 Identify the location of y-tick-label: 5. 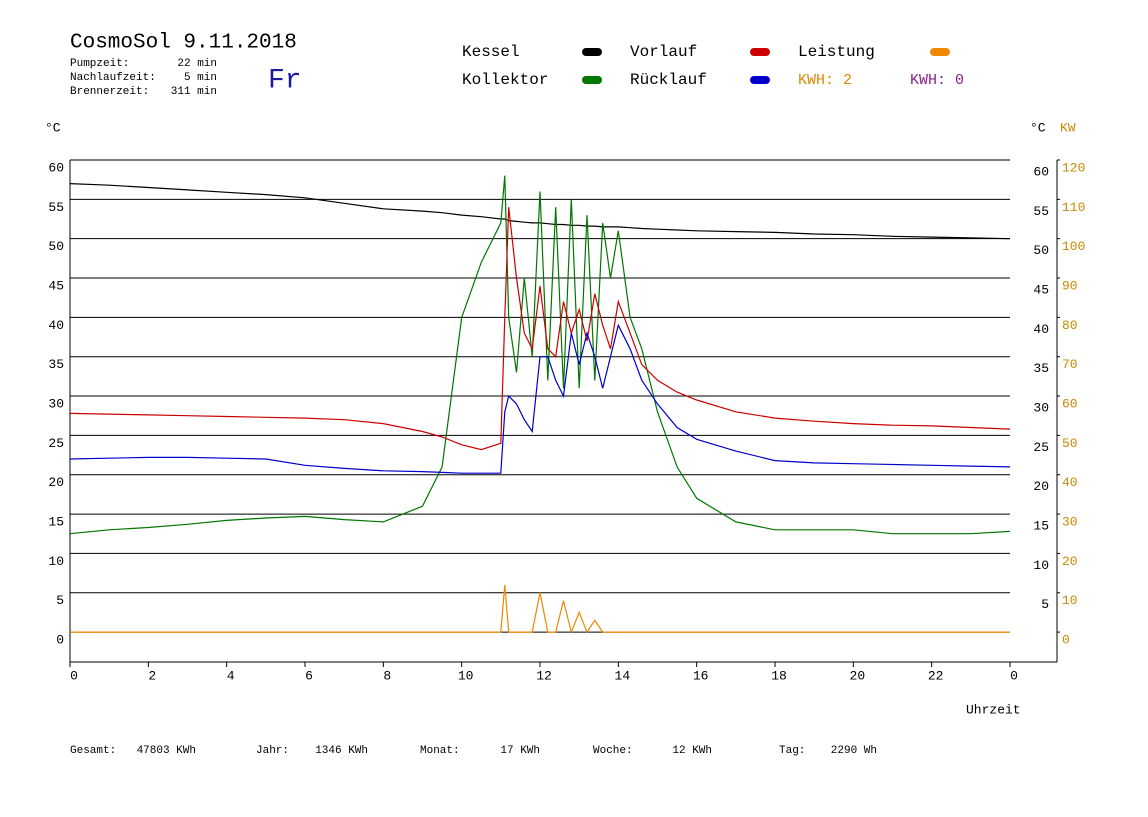
(60, 600).